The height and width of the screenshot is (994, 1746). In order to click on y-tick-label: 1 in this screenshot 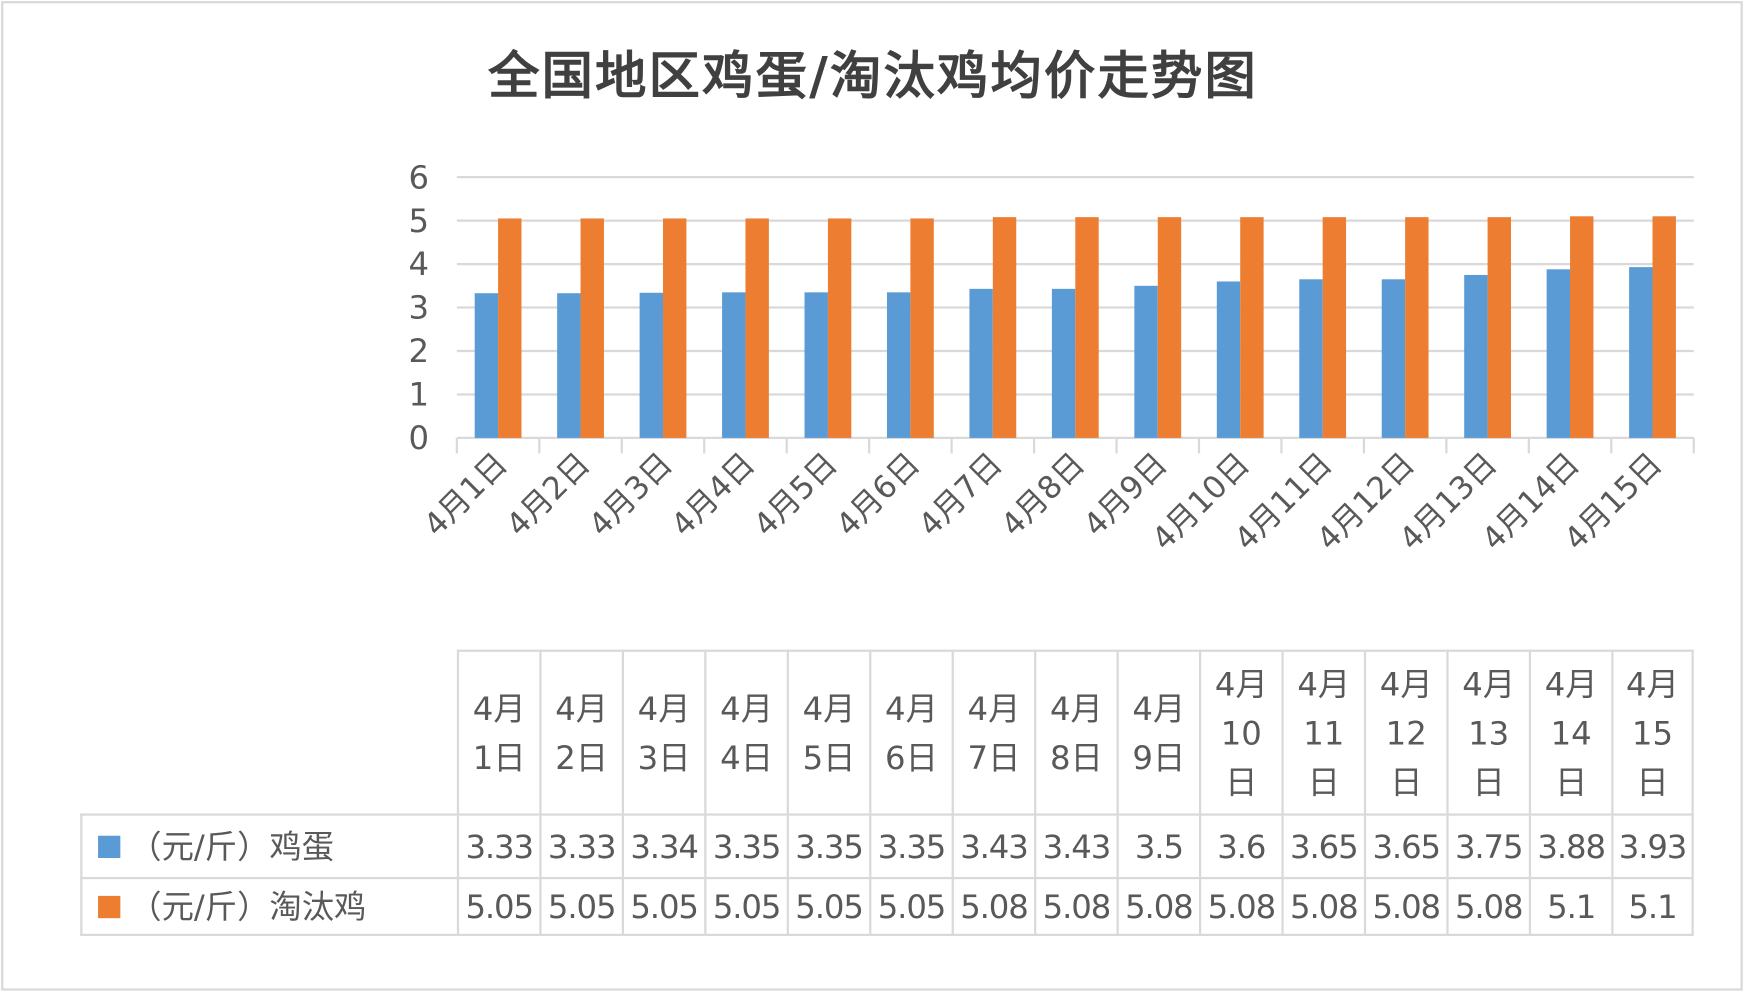, I will do `click(418, 395)`.